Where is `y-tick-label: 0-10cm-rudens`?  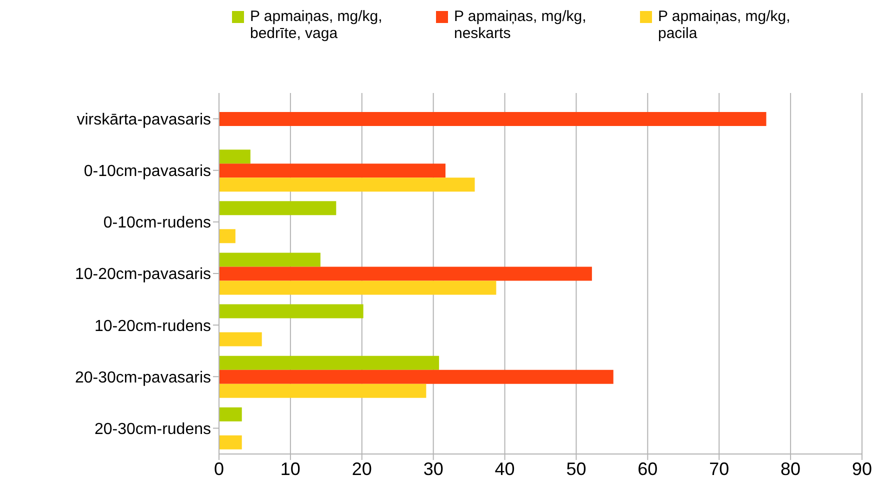
y-tick-label: 0-10cm-rudens is located at coordinates (157, 223).